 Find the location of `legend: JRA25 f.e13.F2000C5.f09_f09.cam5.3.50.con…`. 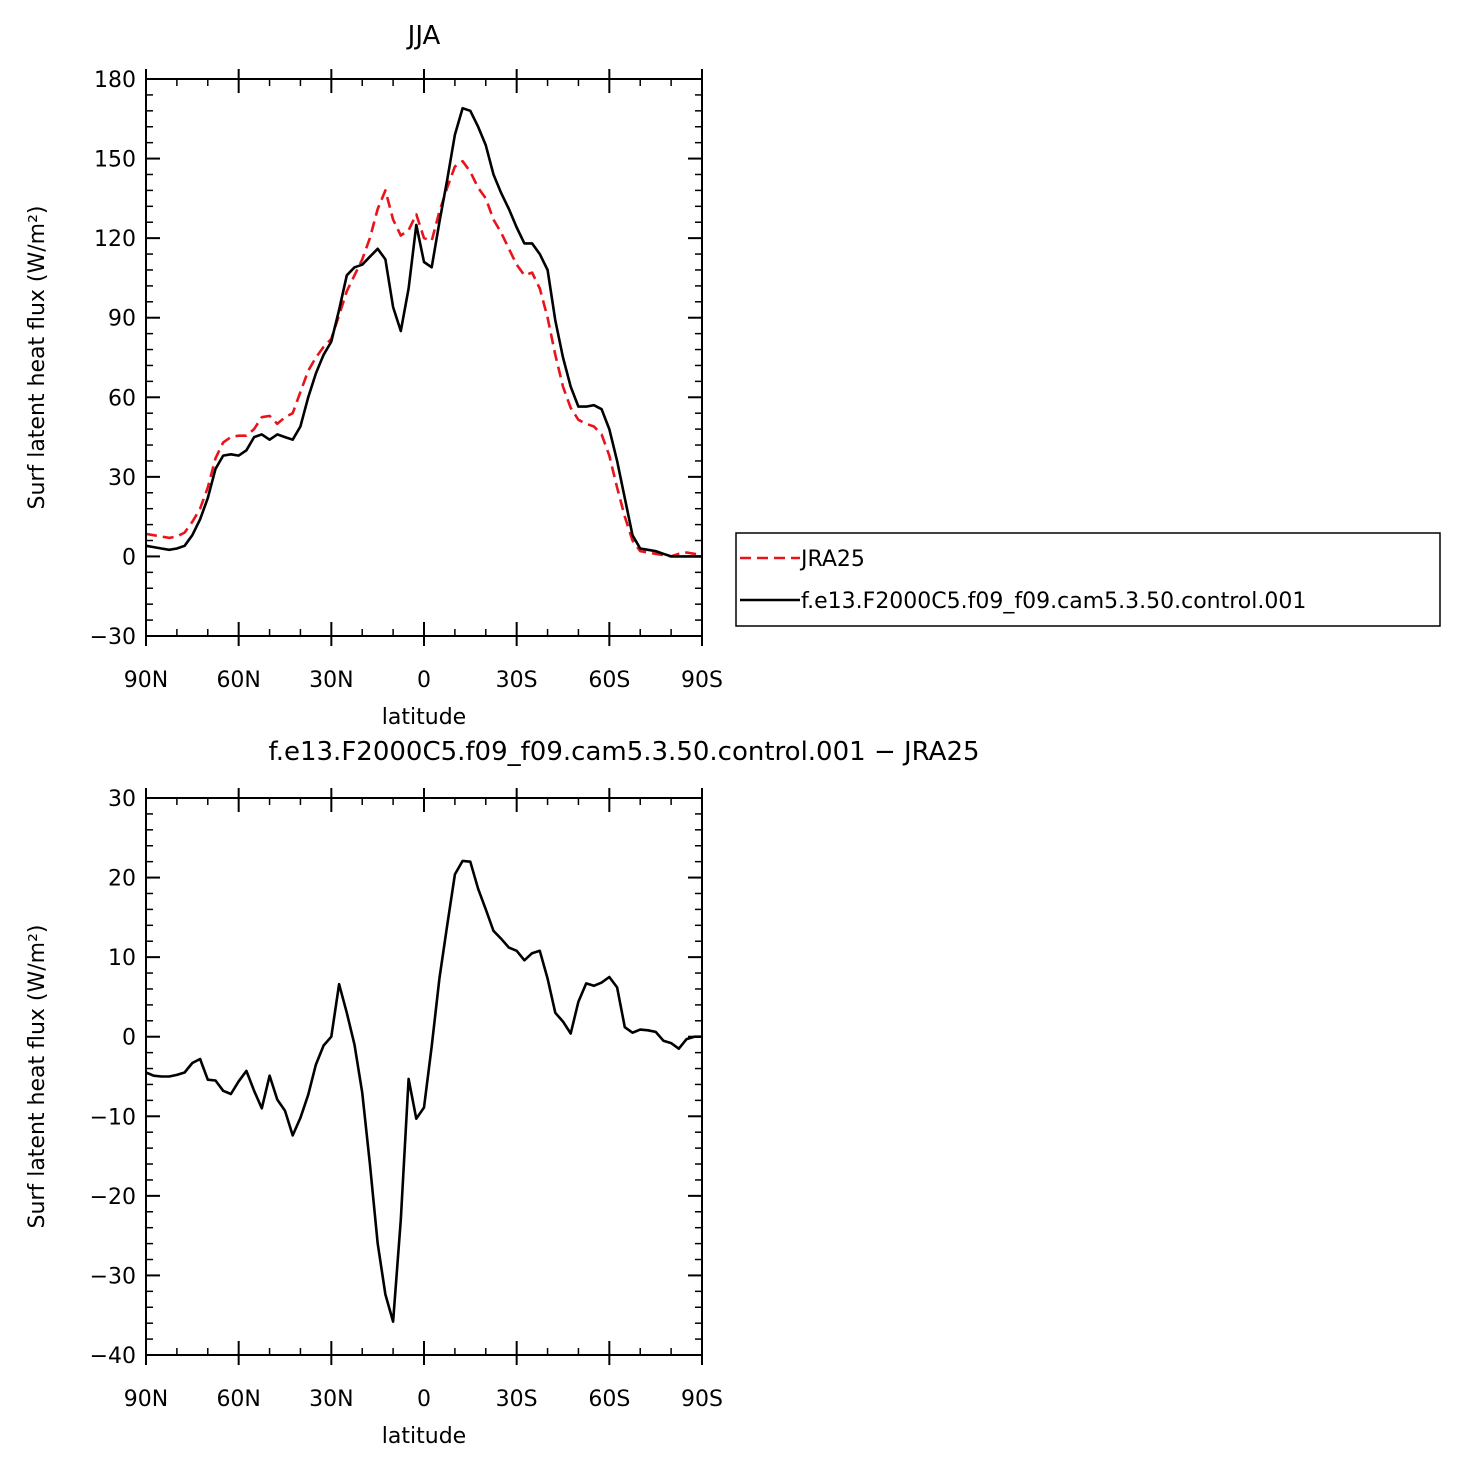

legend: JRA25 f.e13.F2000C5.f09_f09.cam5.3.50.con… is located at coordinates (1088, 579).